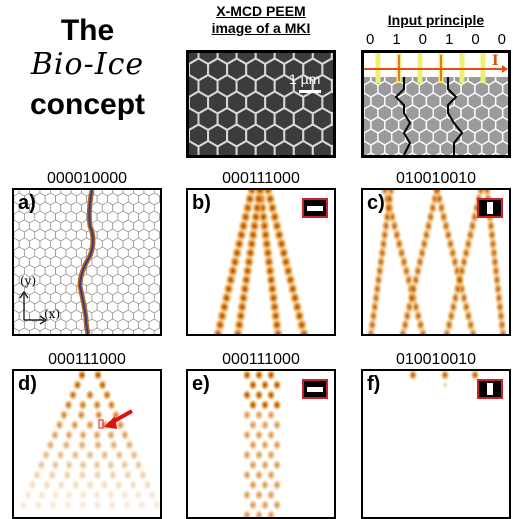  What do you see at coordinates (201, 384) in the screenshot?
I see `panel-e-letter: e)` at bounding box center [201, 384].